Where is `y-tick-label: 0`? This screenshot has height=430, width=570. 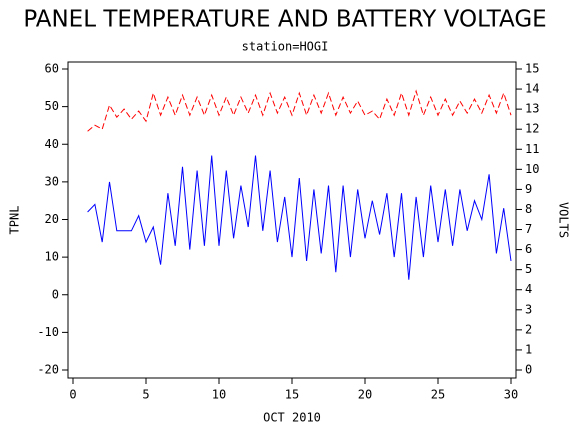
y-tick-label: 0 is located at coordinates (55, 294).